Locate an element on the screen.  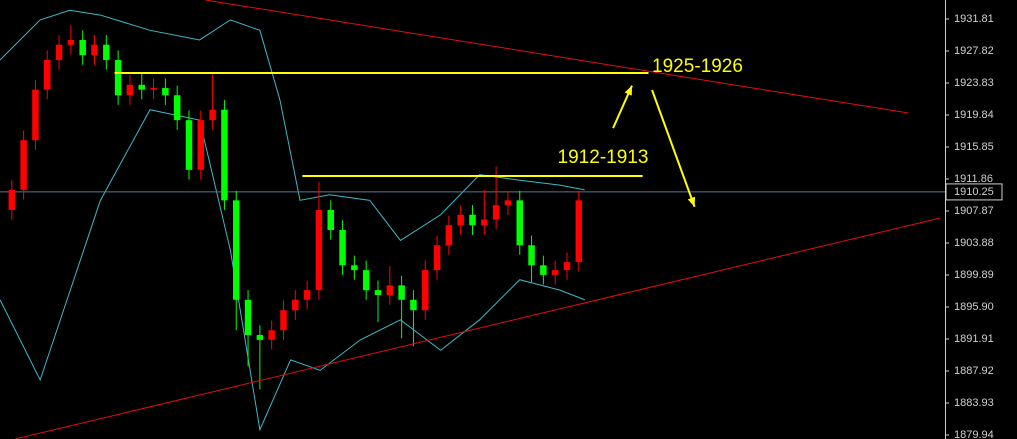
y-tick-label: 1927.82 is located at coordinates (974, 51).